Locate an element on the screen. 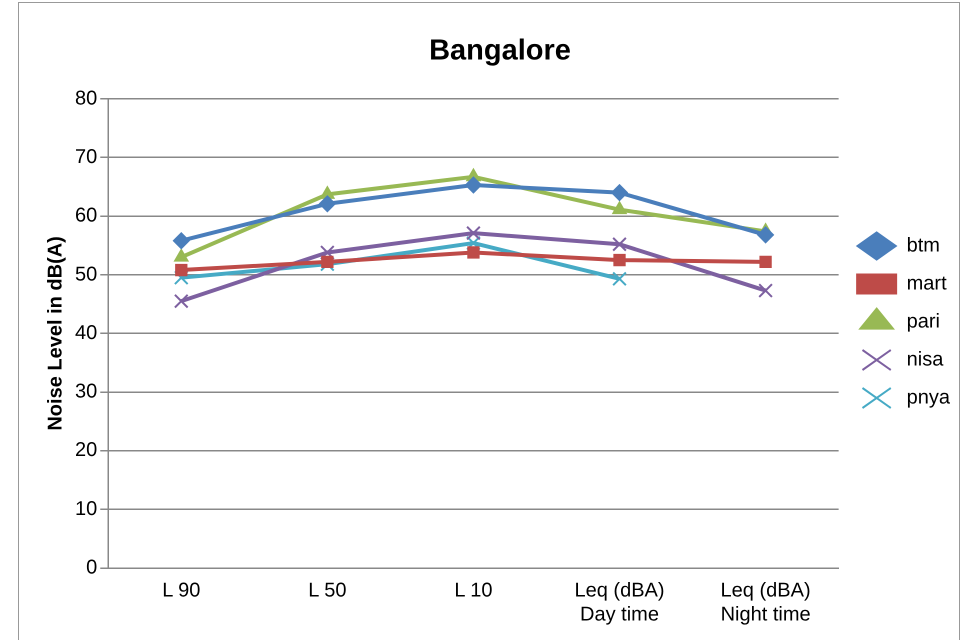 This screenshot has width=972, height=640. x-tick-label: Leq (dBA)Night time is located at coordinates (765, 603).